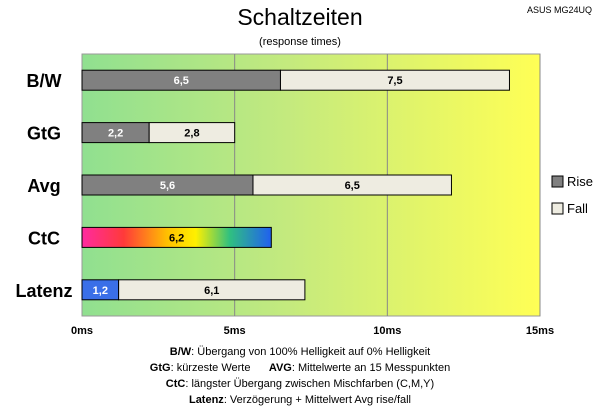 The width and height of the screenshot is (600, 415). What do you see at coordinates (44, 134) in the screenshot?
I see `category-label: GtG` at bounding box center [44, 134].